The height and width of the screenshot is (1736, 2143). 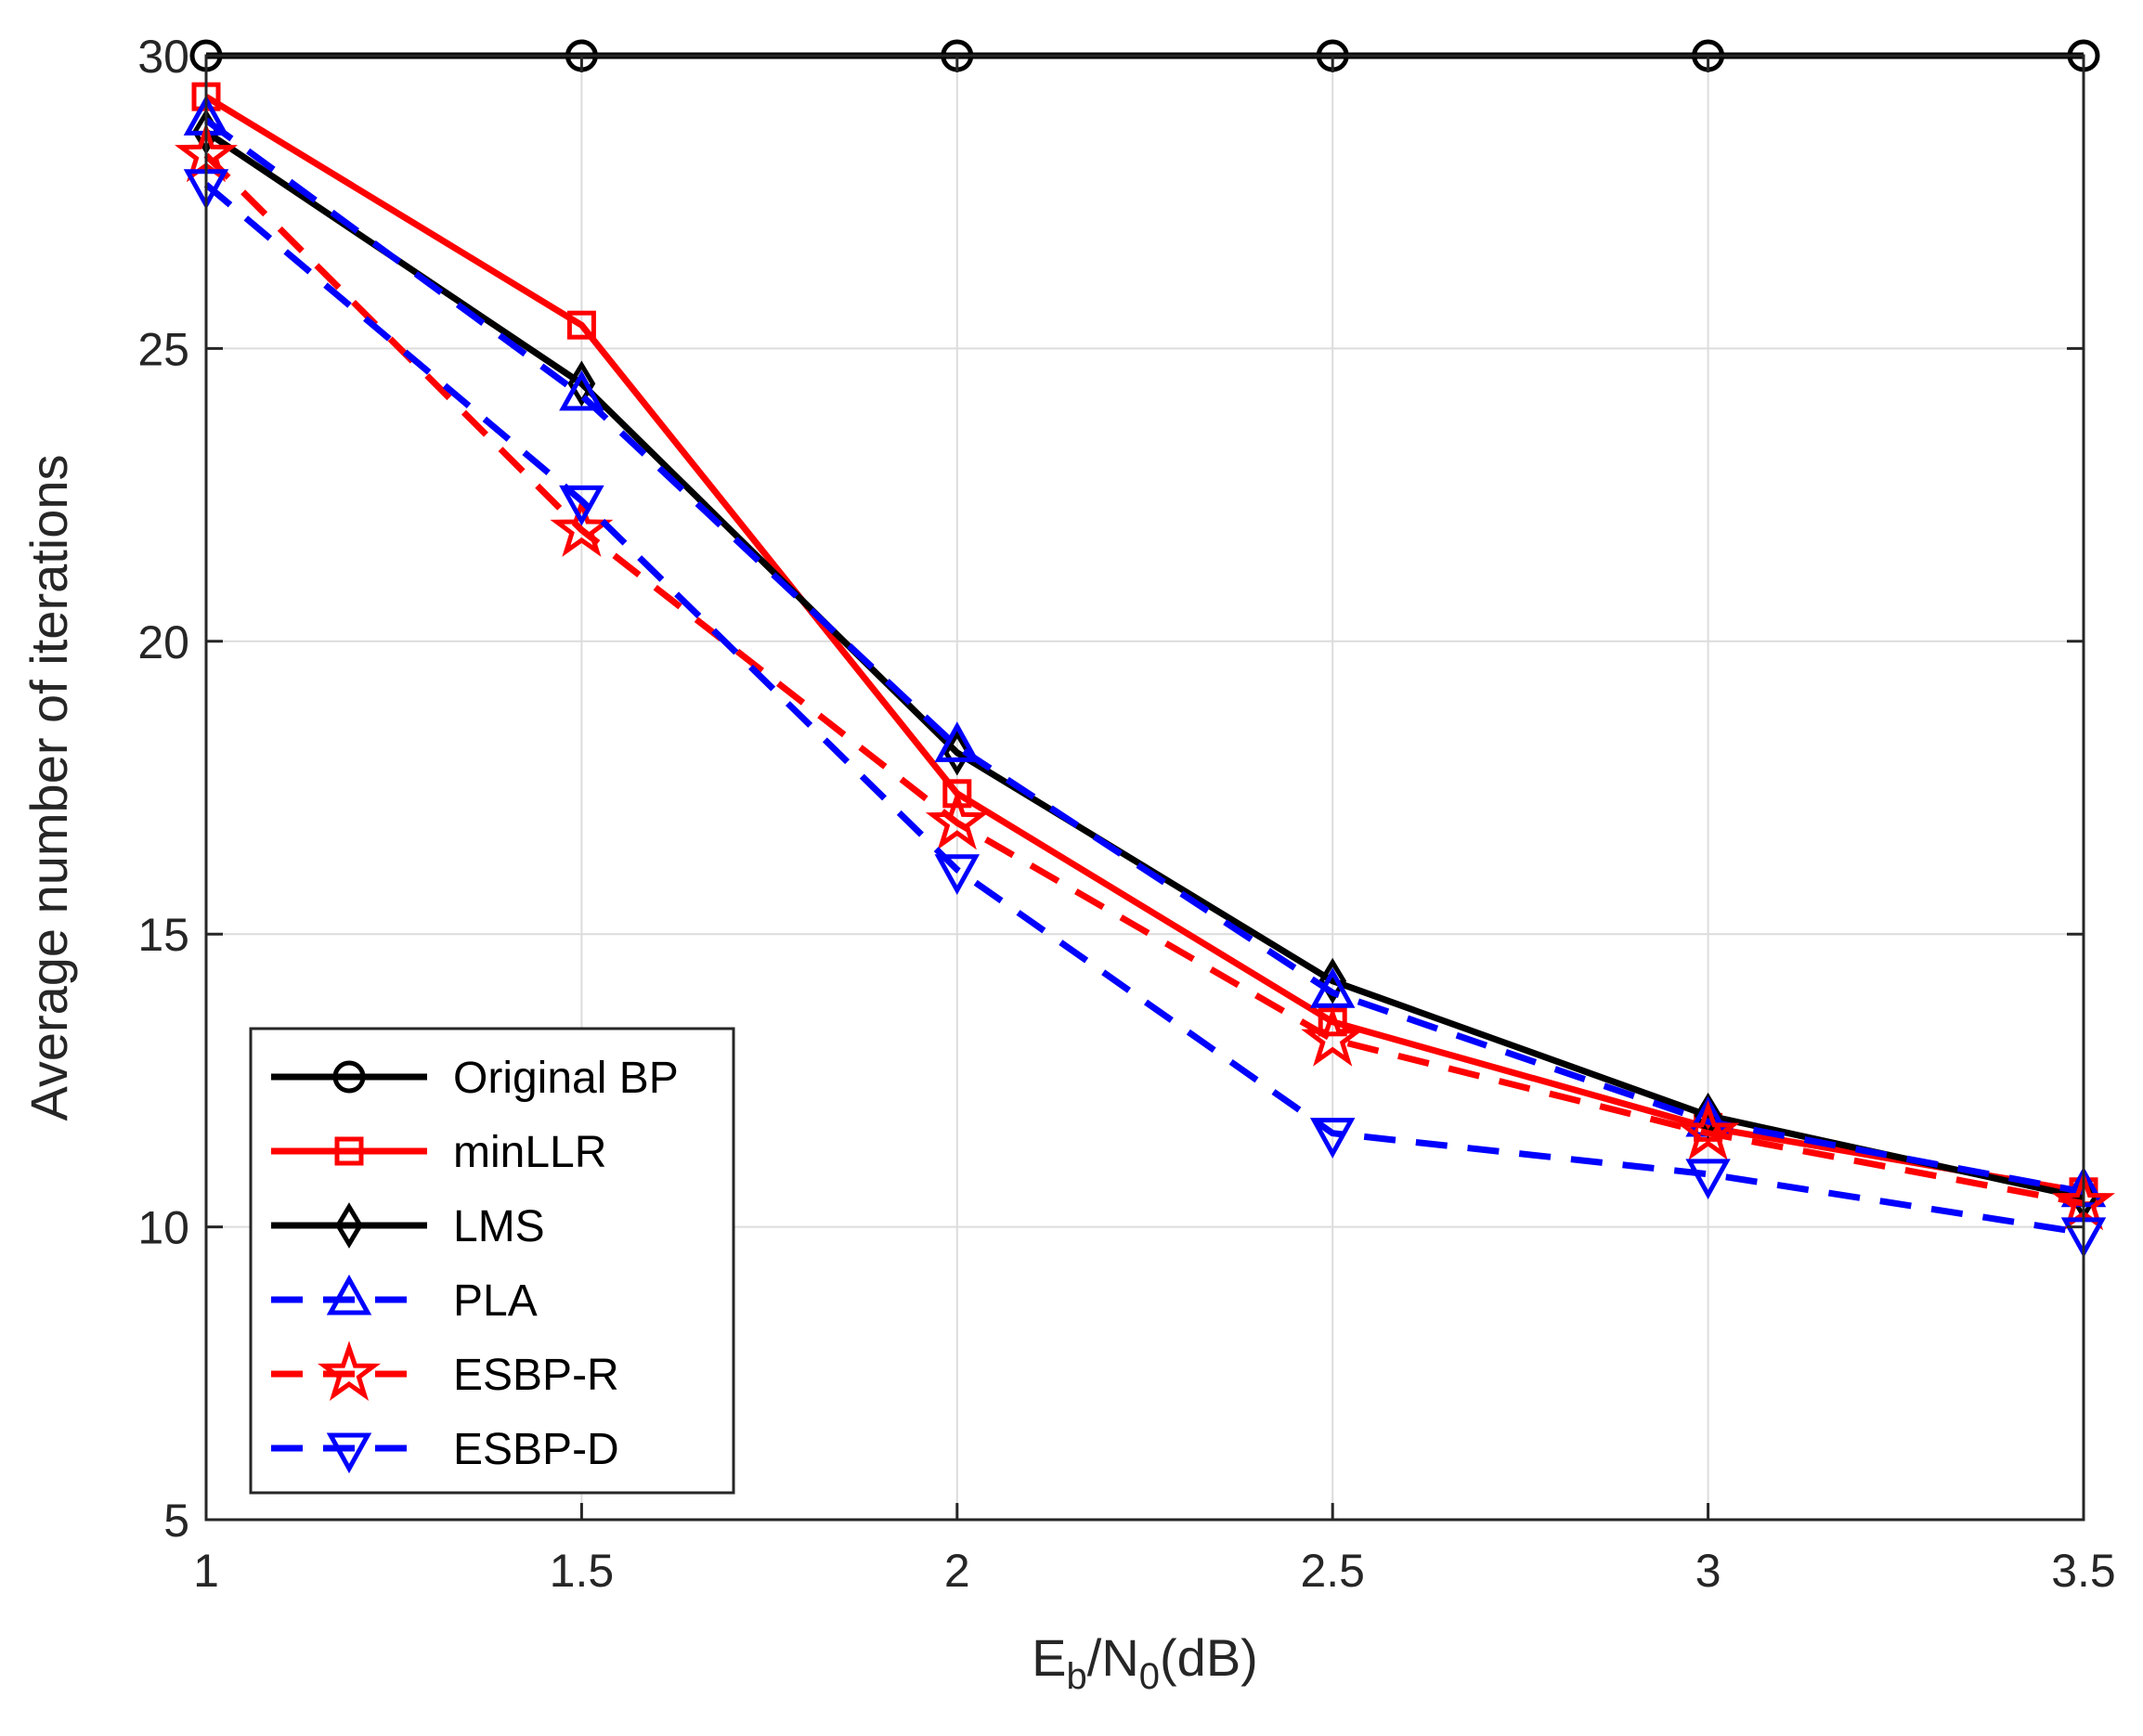 I want to click on y-tick-label: 20, so click(x=163, y=642).